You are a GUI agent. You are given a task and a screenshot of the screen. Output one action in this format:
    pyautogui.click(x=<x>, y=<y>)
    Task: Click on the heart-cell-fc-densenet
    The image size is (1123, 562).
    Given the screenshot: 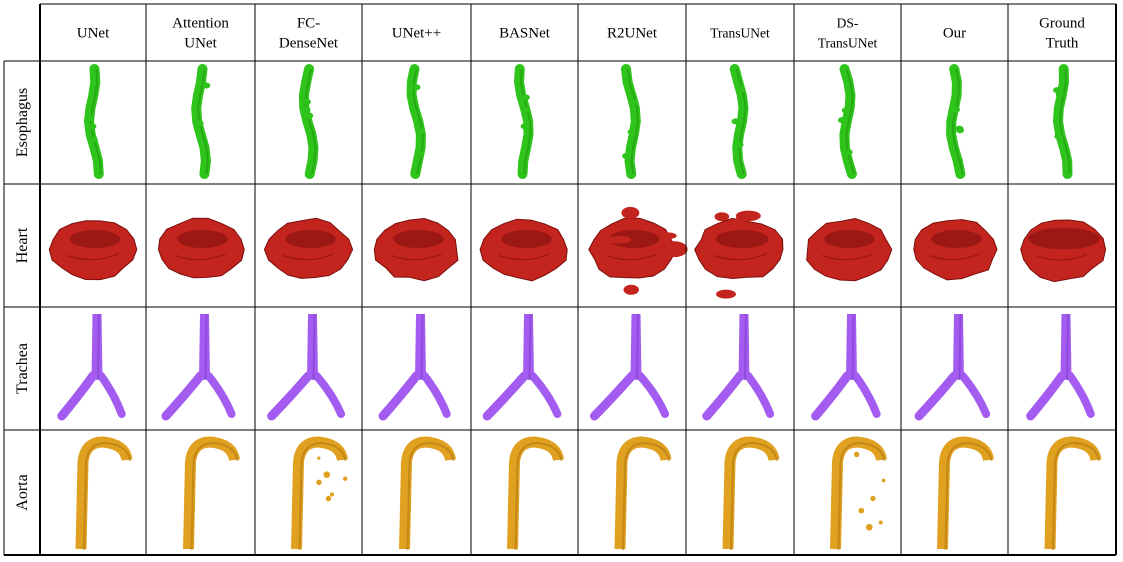 What is the action you would take?
    pyautogui.click(x=308, y=248)
    